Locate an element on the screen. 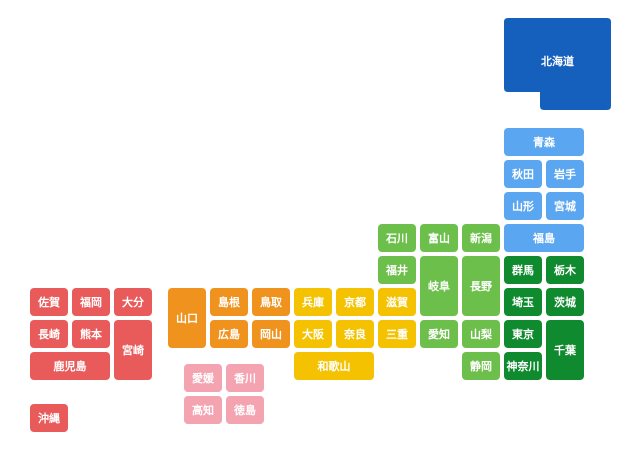 The width and height of the screenshot is (640, 453). prefecture-label: 秋田 is located at coordinates (523, 174).